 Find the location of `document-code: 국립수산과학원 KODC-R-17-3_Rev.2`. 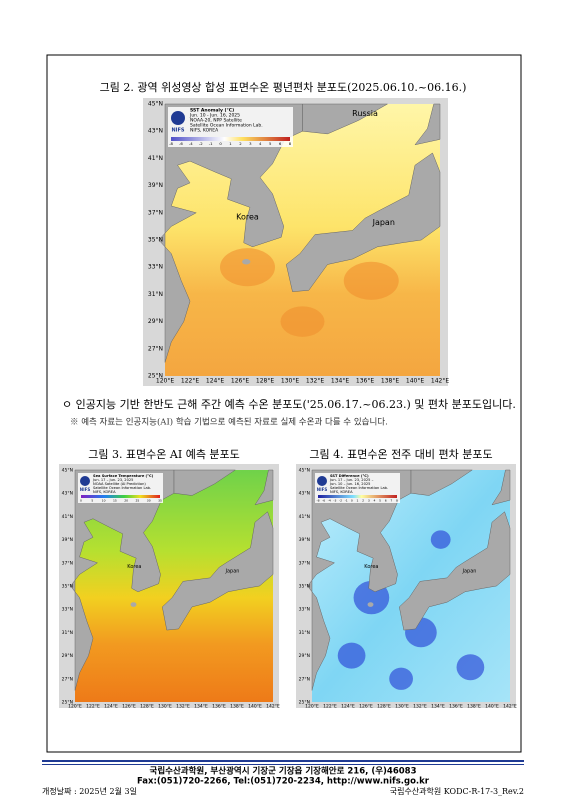

document-code: 국립수산과학원 KODC-R-17-3_Rev.2 is located at coordinates (457, 791).